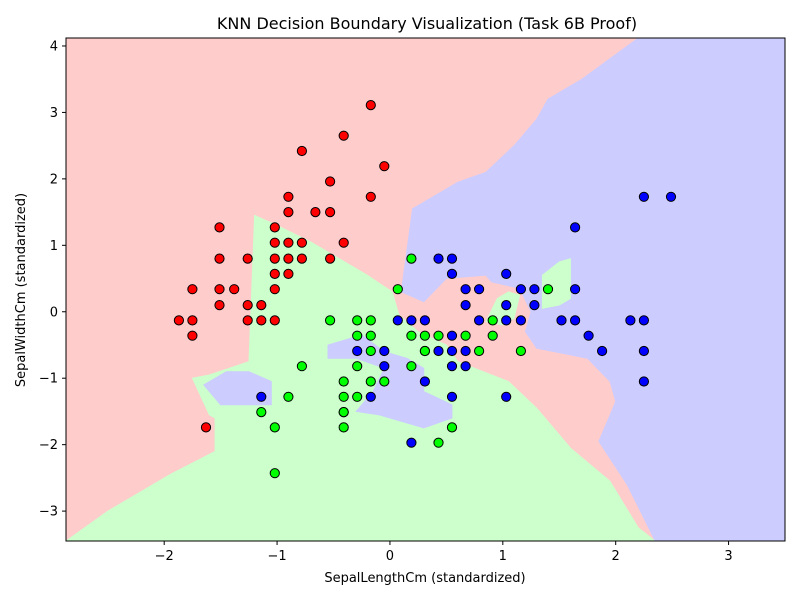 This screenshot has width=800, height=600. I want to click on y-tick-label: 1, so click(54, 246).